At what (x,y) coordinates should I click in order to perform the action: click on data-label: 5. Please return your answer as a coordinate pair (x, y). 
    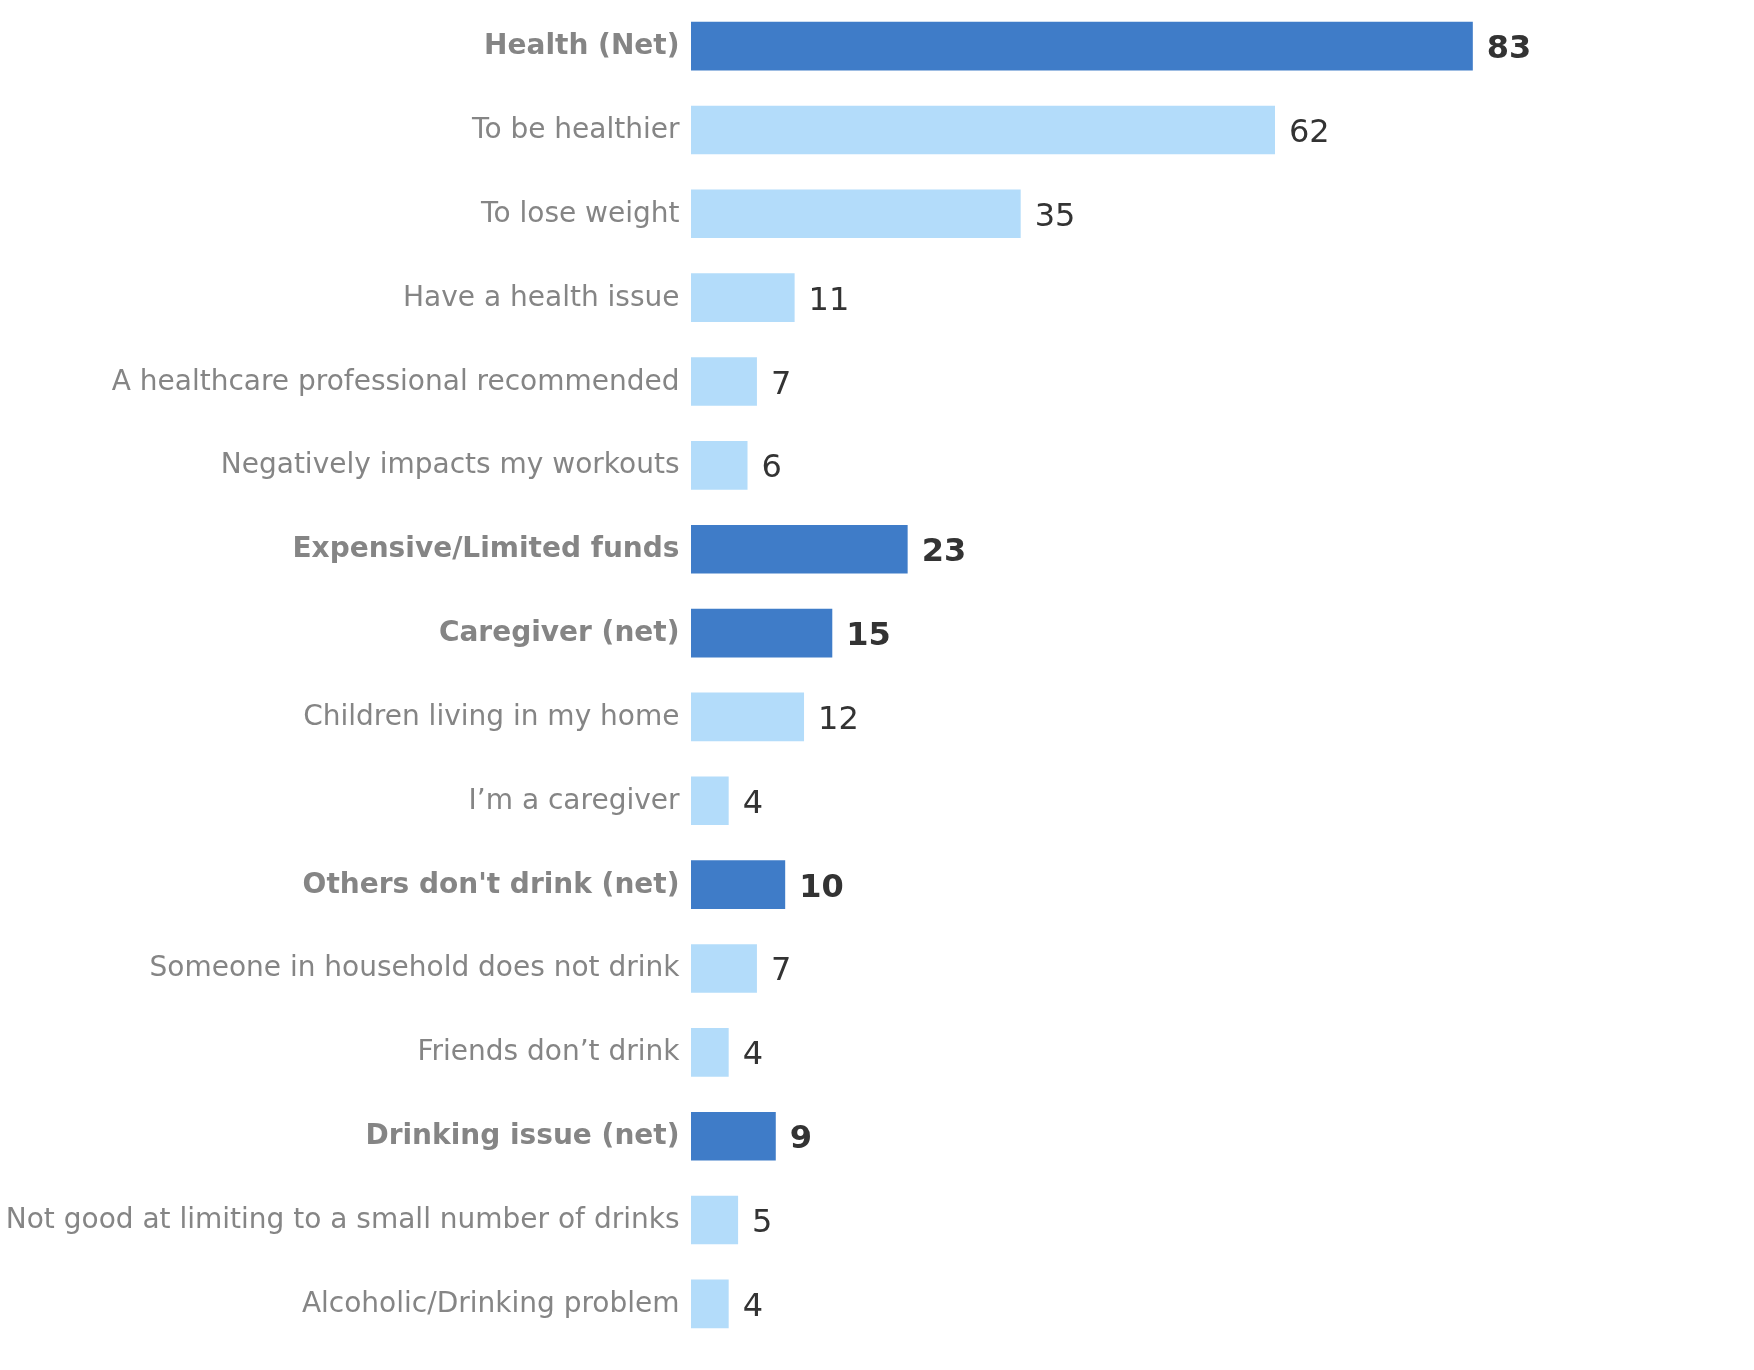
    Looking at the image, I should click on (762, 1221).